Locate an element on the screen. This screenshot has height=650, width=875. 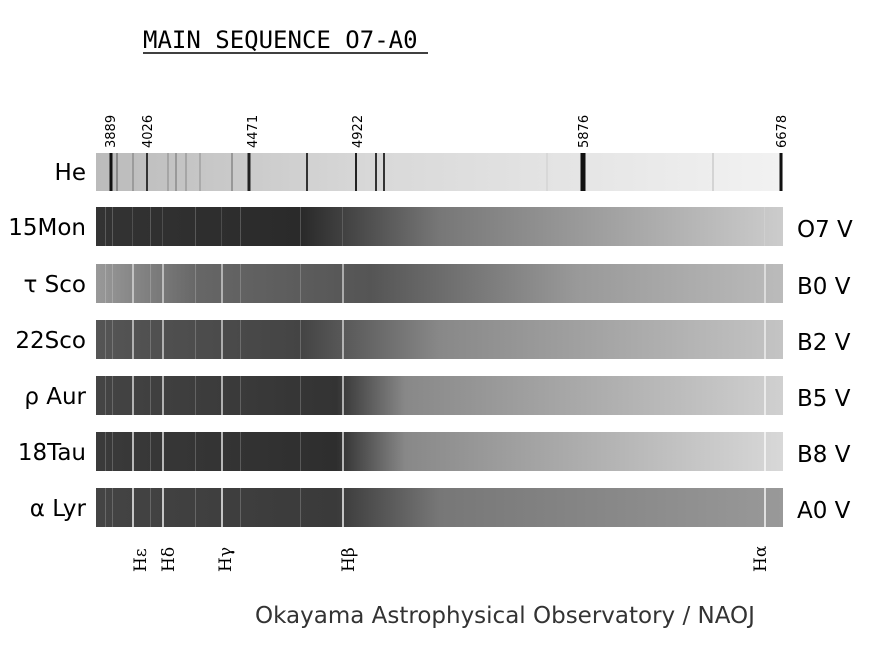
star-name: 18Tau is located at coordinates (52, 453).